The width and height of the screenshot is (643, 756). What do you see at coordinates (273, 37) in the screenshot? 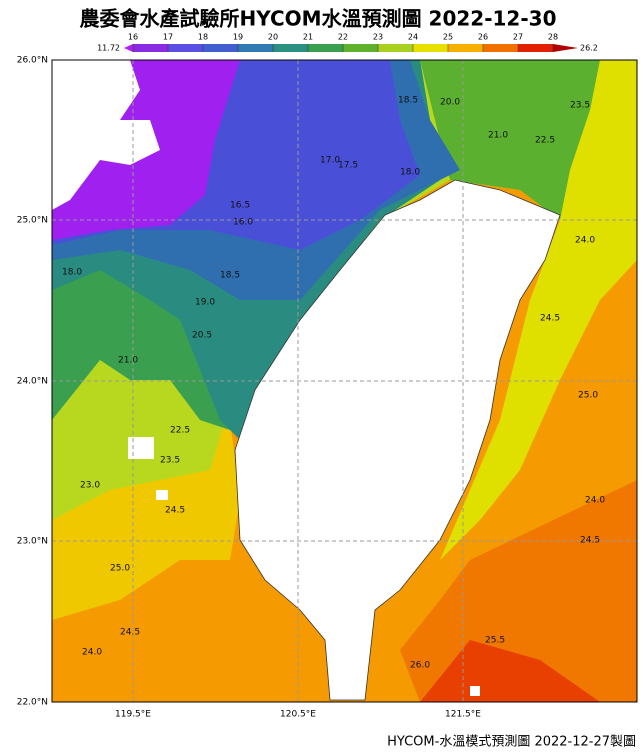
I see `colorbar-tick-label: 20` at bounding box center [273, 37].